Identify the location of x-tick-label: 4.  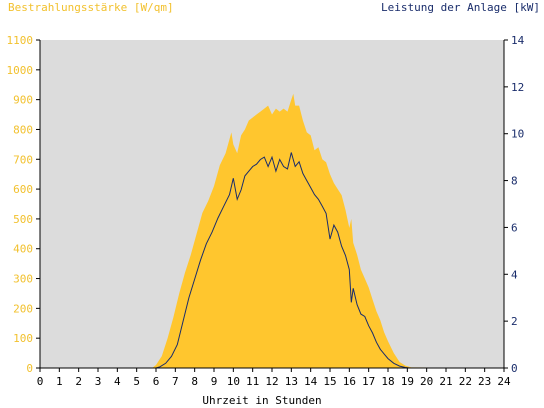
(117, 381).